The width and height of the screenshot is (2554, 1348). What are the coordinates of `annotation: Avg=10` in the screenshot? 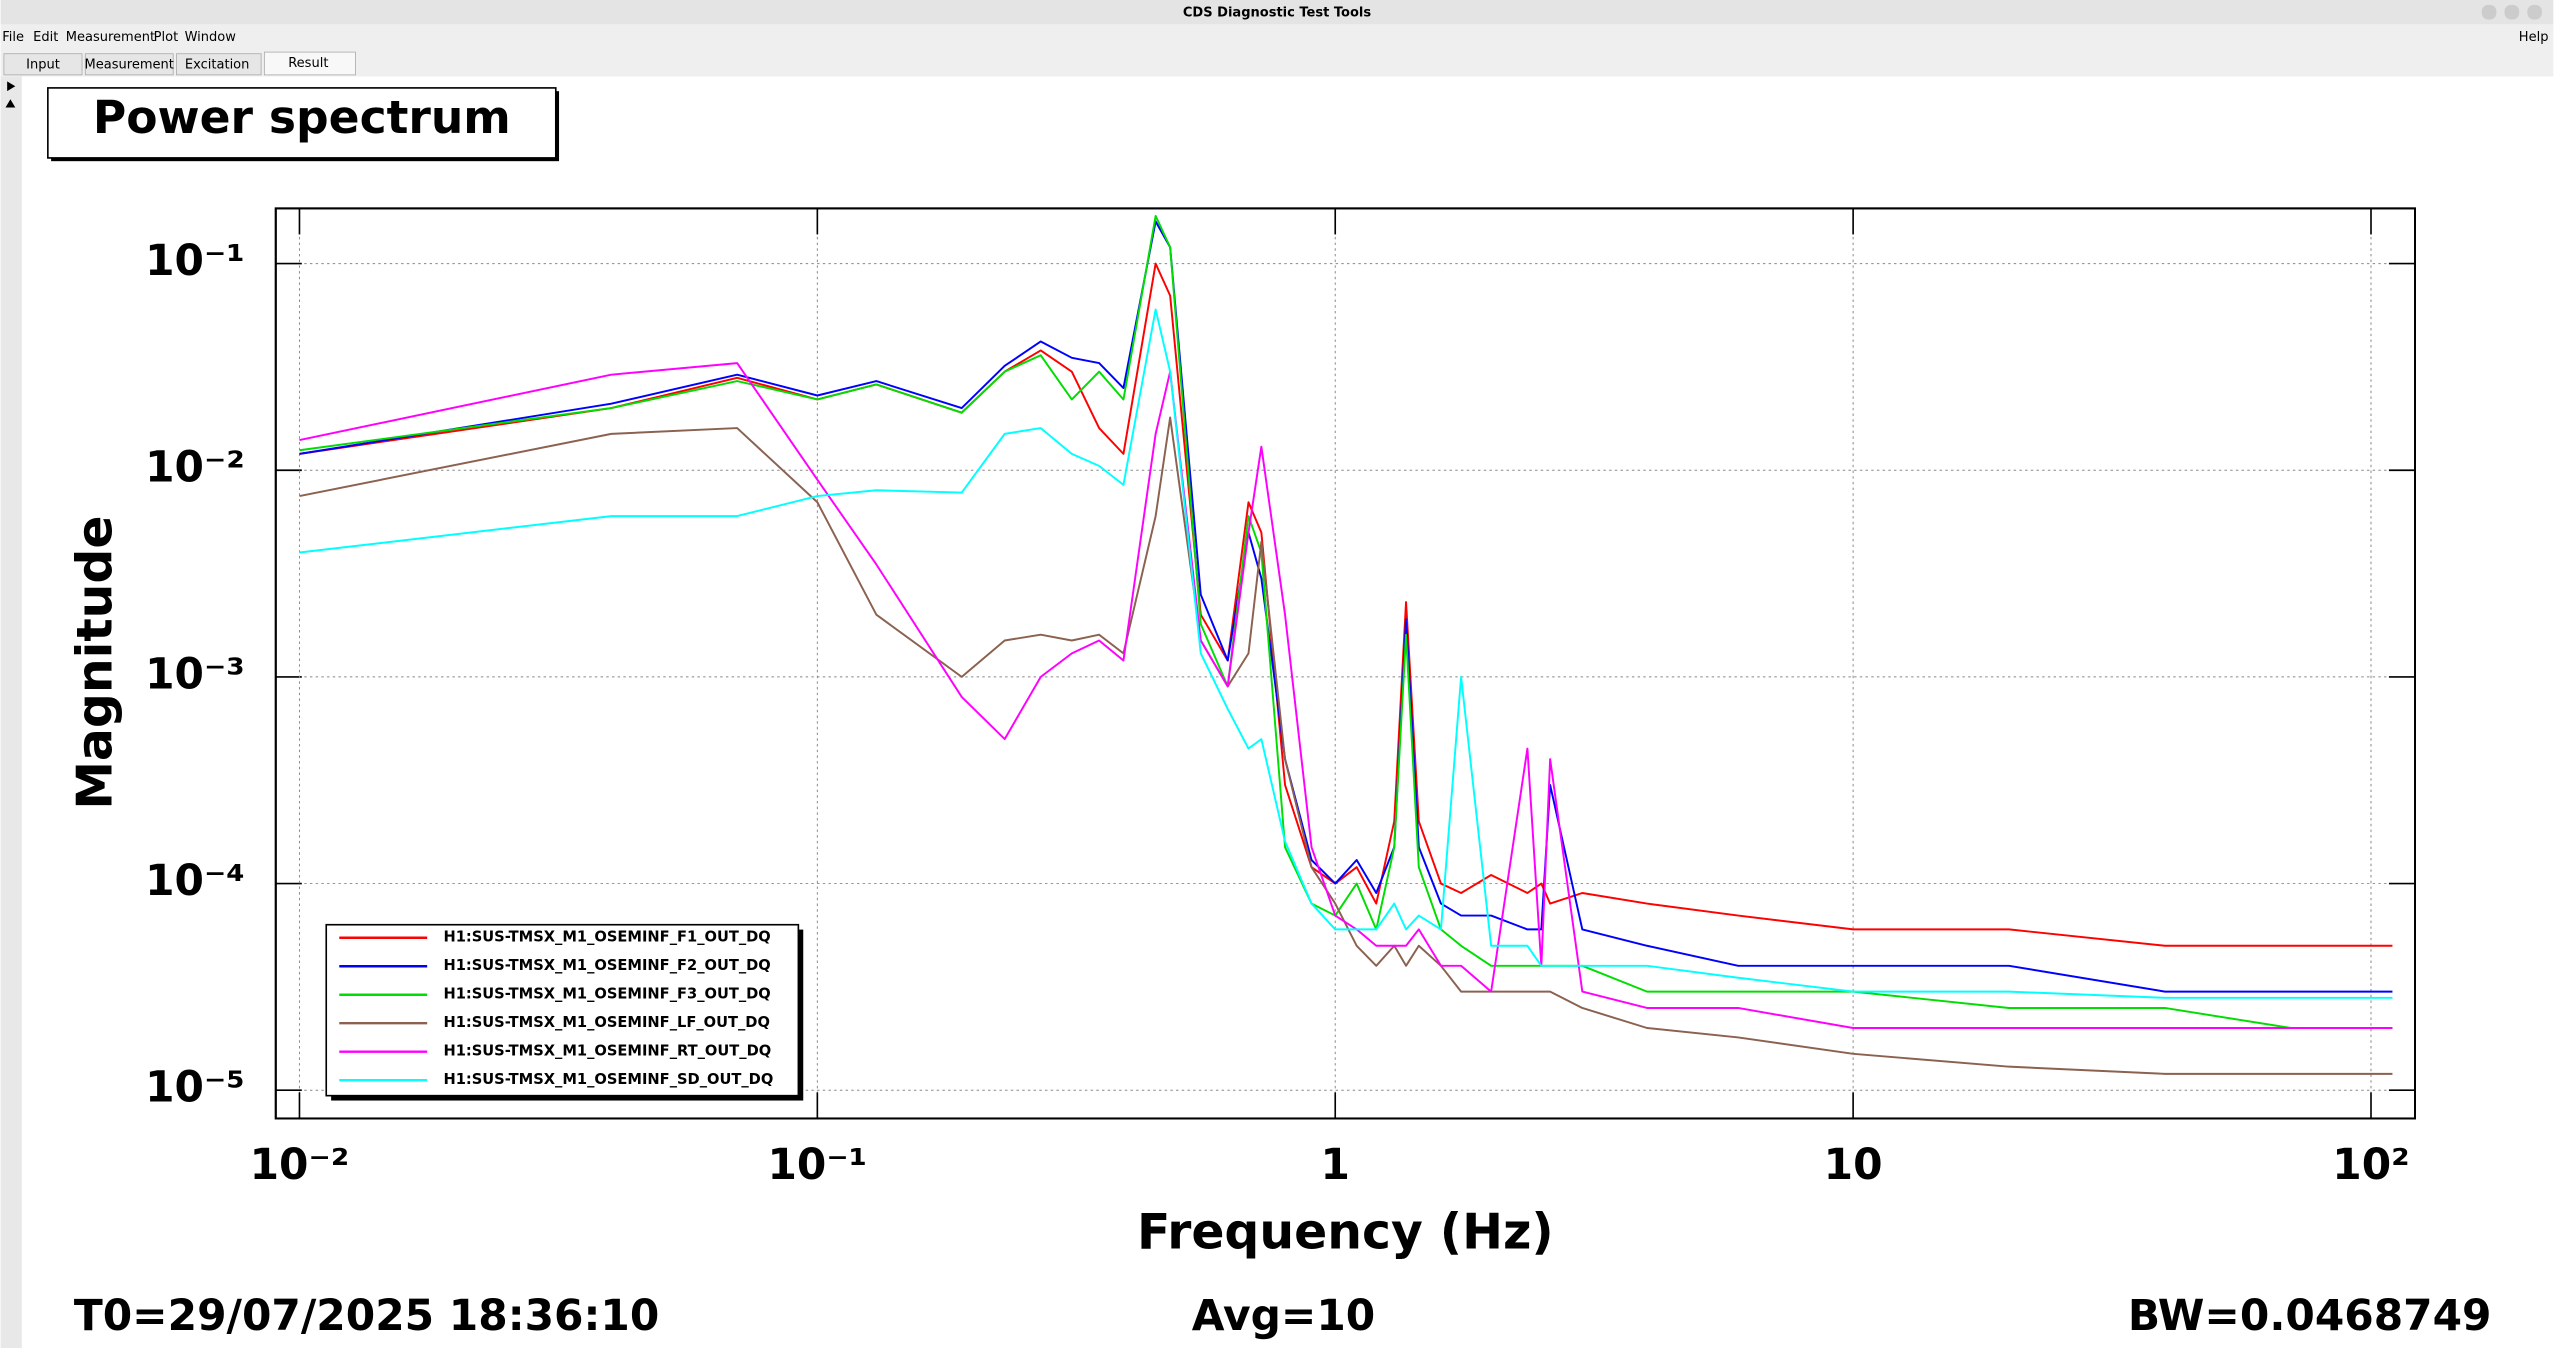 It's located at (1283, 1315).